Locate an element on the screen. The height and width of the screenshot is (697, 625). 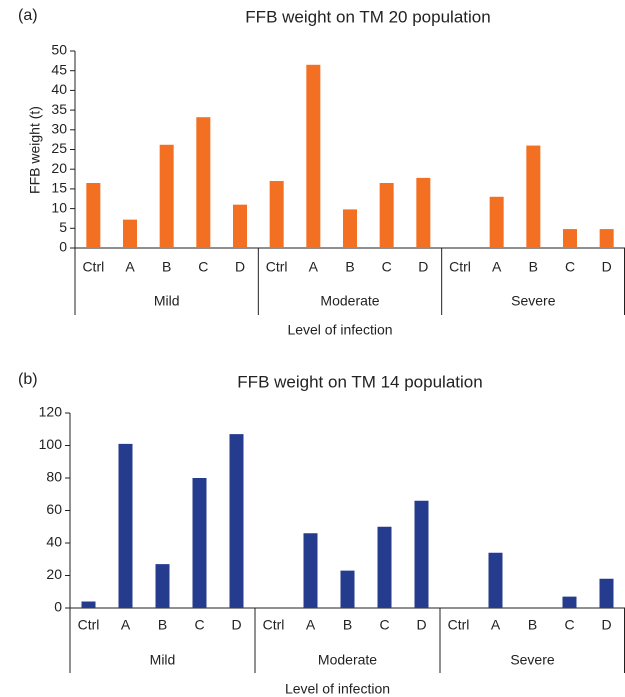
y-tick-label: 5 is located at coordinates (63, 227).